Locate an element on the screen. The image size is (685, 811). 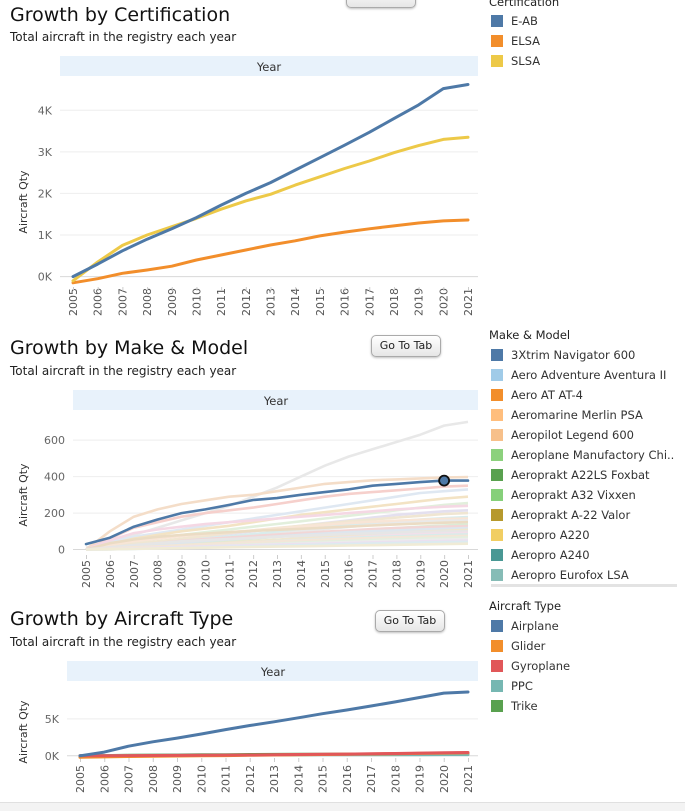
legend-item: Aeroplane Manufactory Chi.. is located at coordinates (582, 455).